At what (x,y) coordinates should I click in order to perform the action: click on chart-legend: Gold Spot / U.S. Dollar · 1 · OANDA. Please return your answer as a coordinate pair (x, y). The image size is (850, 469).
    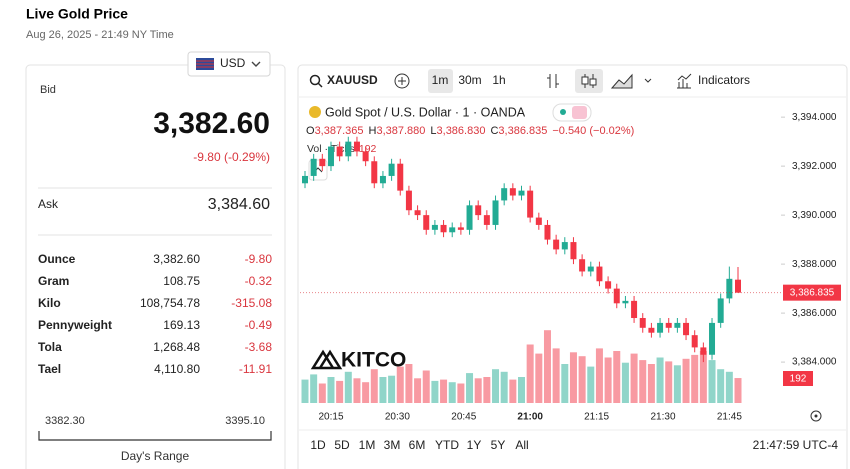
    Looking at the image, I should click on (425, 112).